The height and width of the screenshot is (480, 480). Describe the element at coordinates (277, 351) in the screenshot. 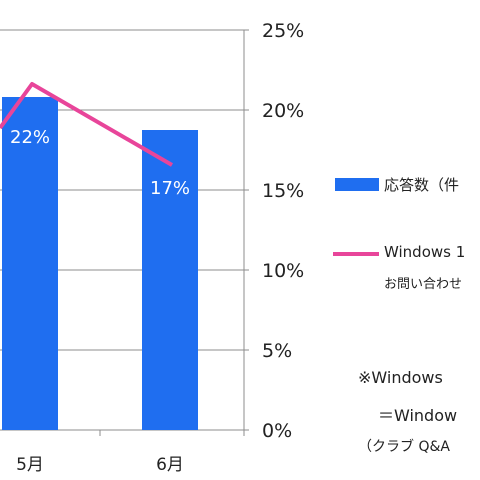

I see `y-tick-label: 5%` at that location.